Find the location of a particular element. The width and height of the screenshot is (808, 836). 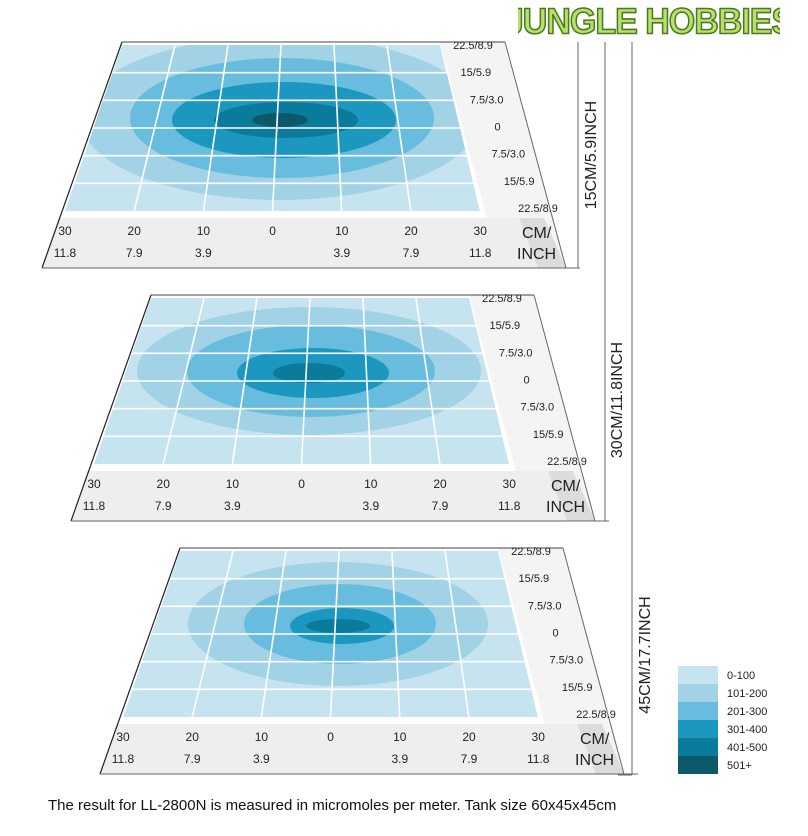

legend: 0-100 101-200 201-300 301-400 401-500 501+ is located at coordinates (722, 720).